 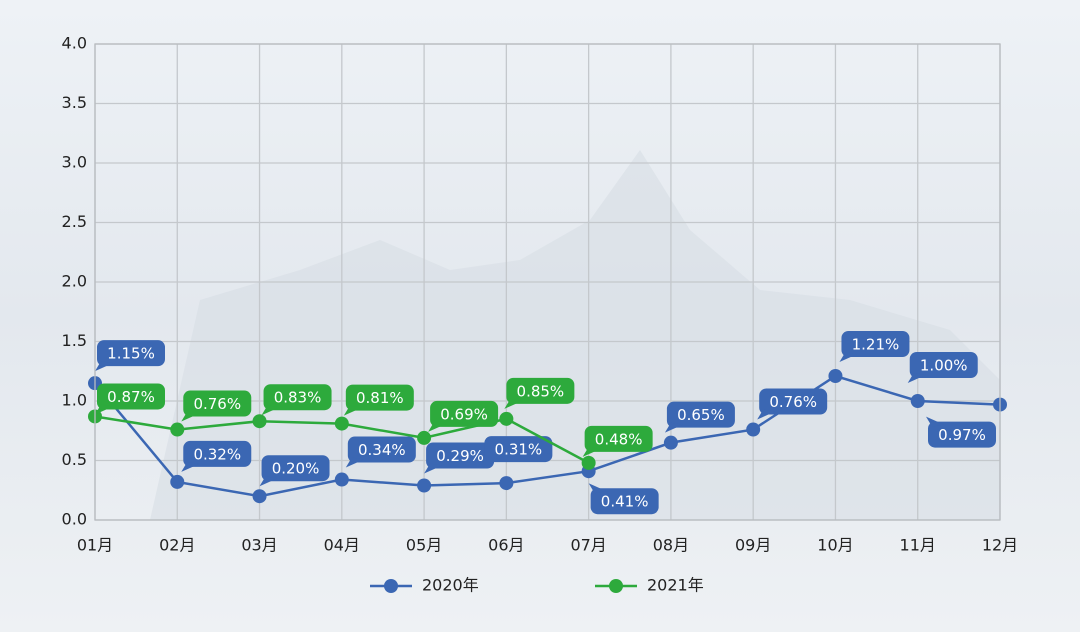 What do you see at coordinates (342, 545) in the screenshot?
I see `x-tick-label: 04月` at bounding box center [342, 545].